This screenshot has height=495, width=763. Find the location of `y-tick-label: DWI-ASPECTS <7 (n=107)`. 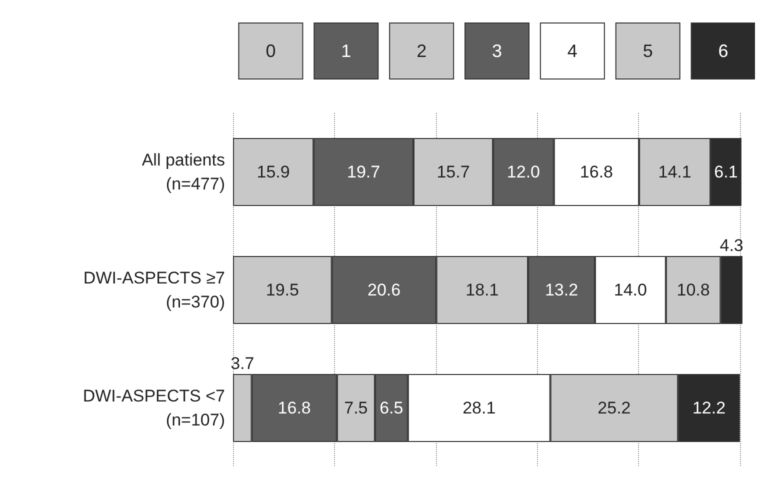

y-tick-label: DWI-ASPECTS <7 (n=107) is located at coordinates (153, 408).